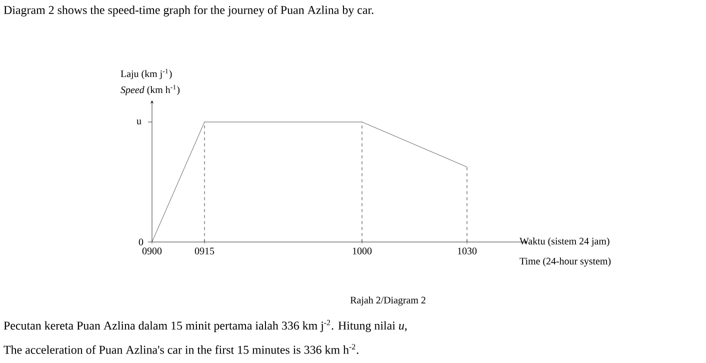 This screenshot has height=363, width=706. Describe the element at coordinates (565, 242) in the screenshot. I see `x-axis-title: Waktu (sistem 24 jam)` at that location.